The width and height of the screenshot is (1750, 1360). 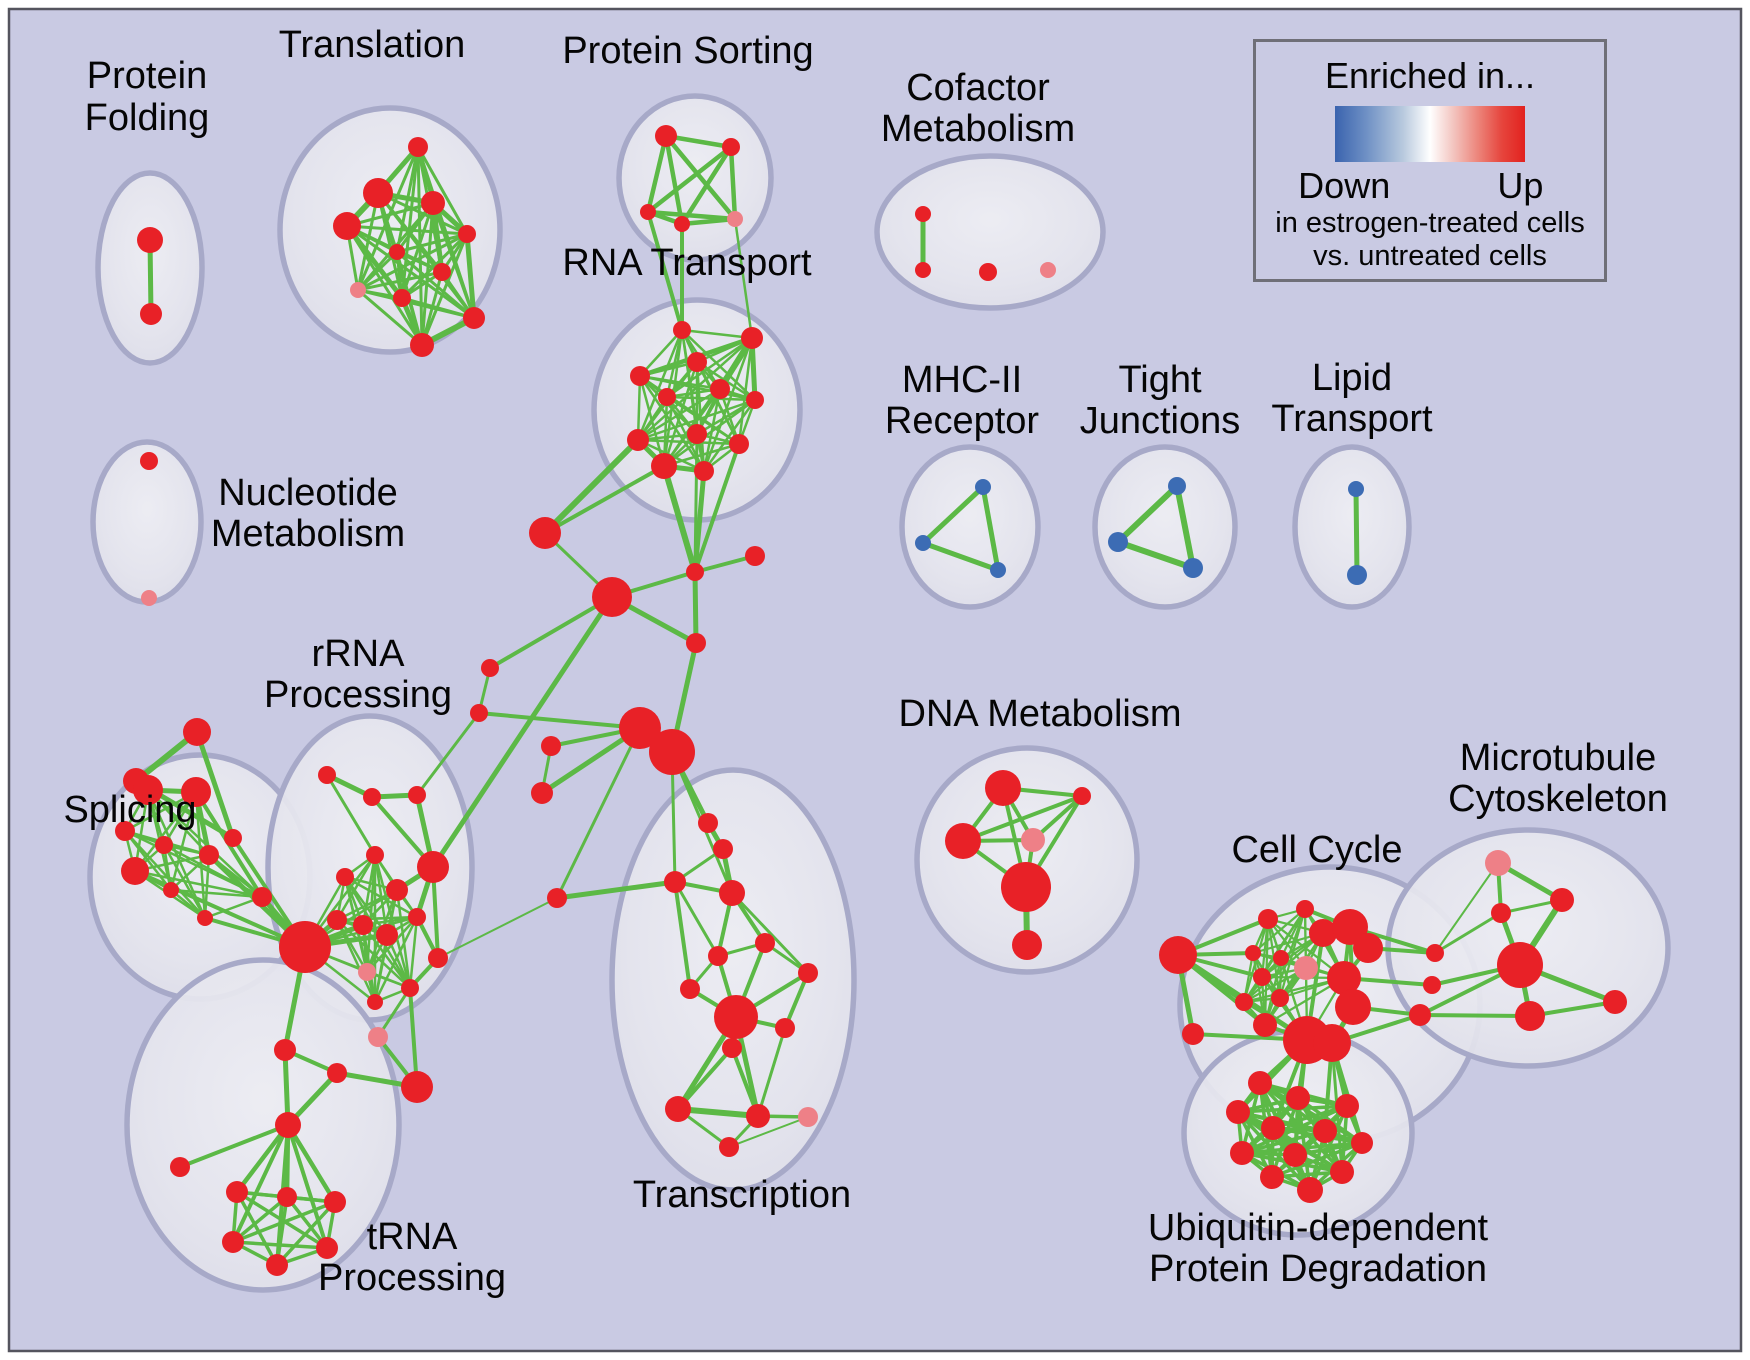 I want to click on node-g9, so click(x=1323, y=933).